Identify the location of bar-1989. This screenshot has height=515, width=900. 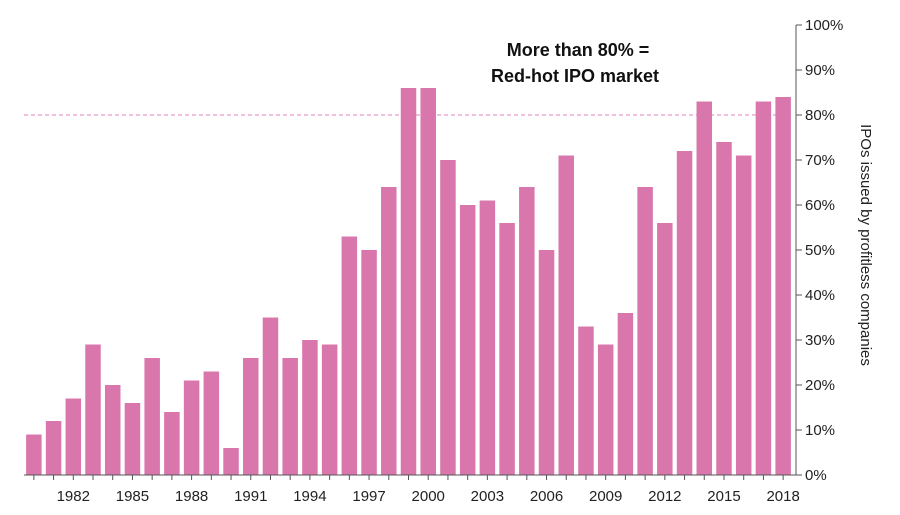
(211, 423).